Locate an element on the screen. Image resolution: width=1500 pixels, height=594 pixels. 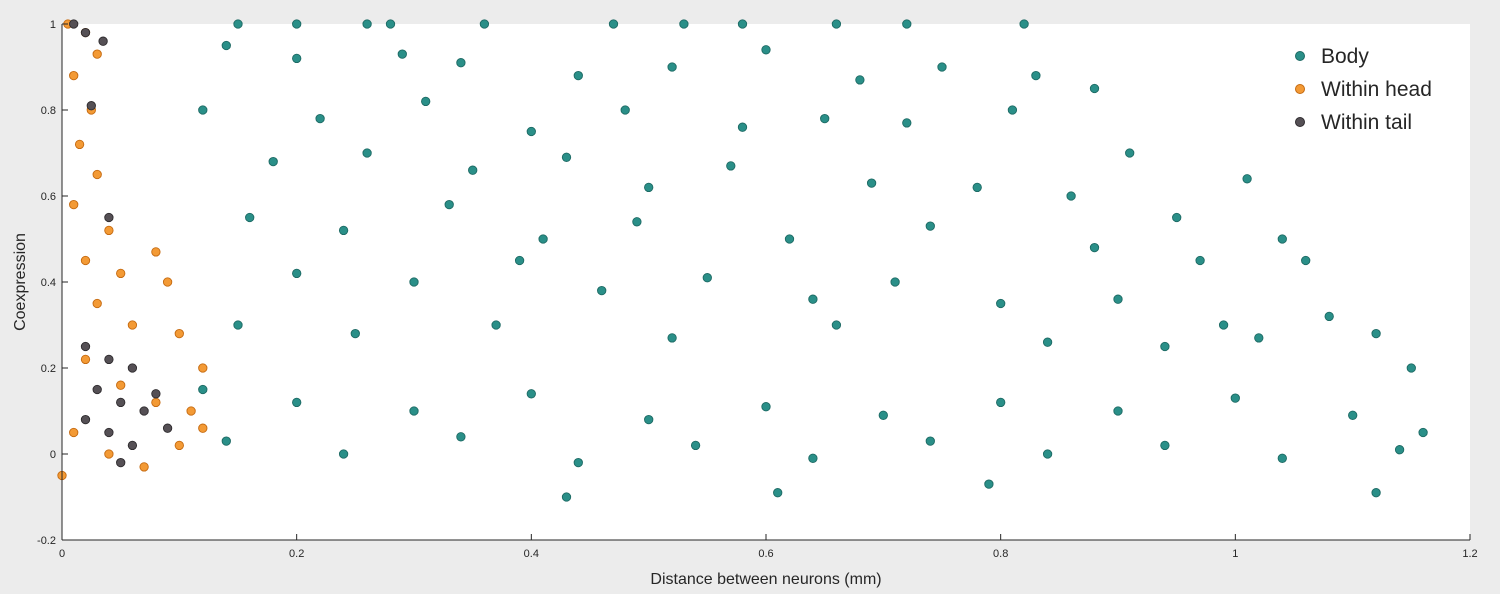
legend-label: Within tail is located at coordinates (1366, 122).